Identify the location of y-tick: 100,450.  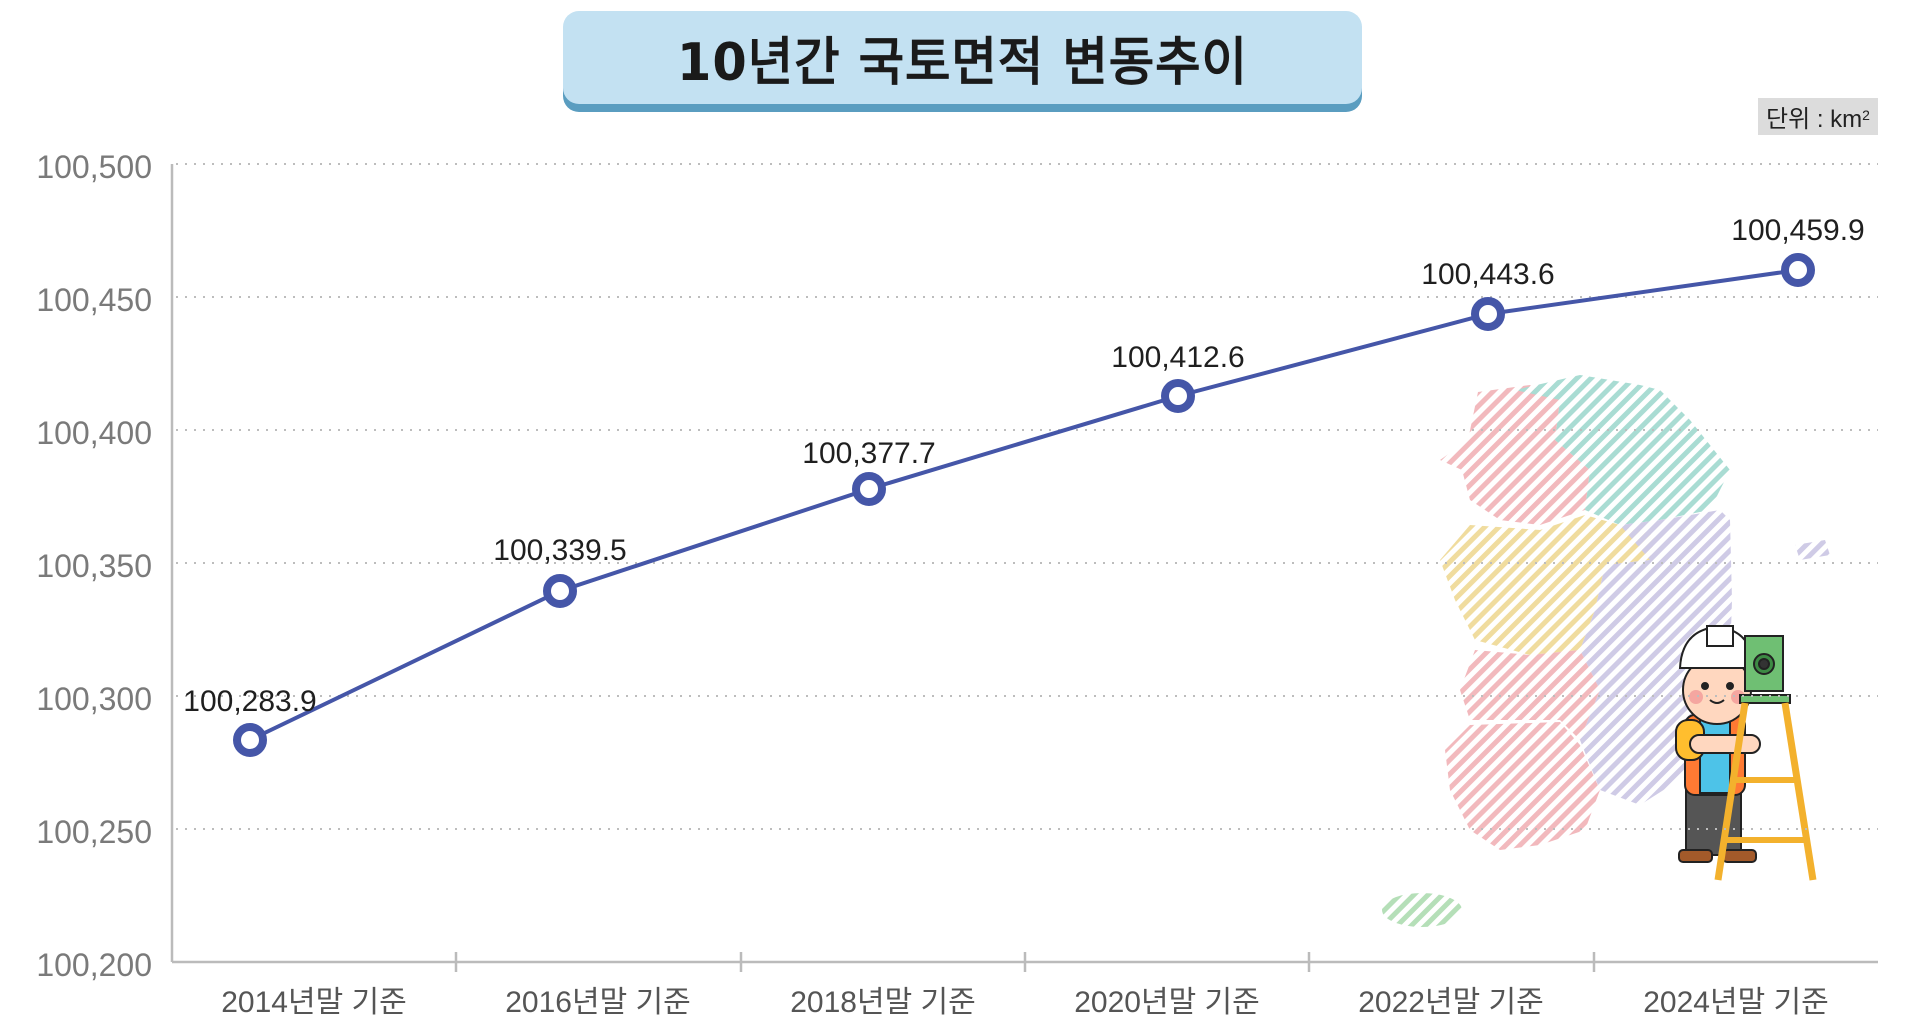
(94, 300).